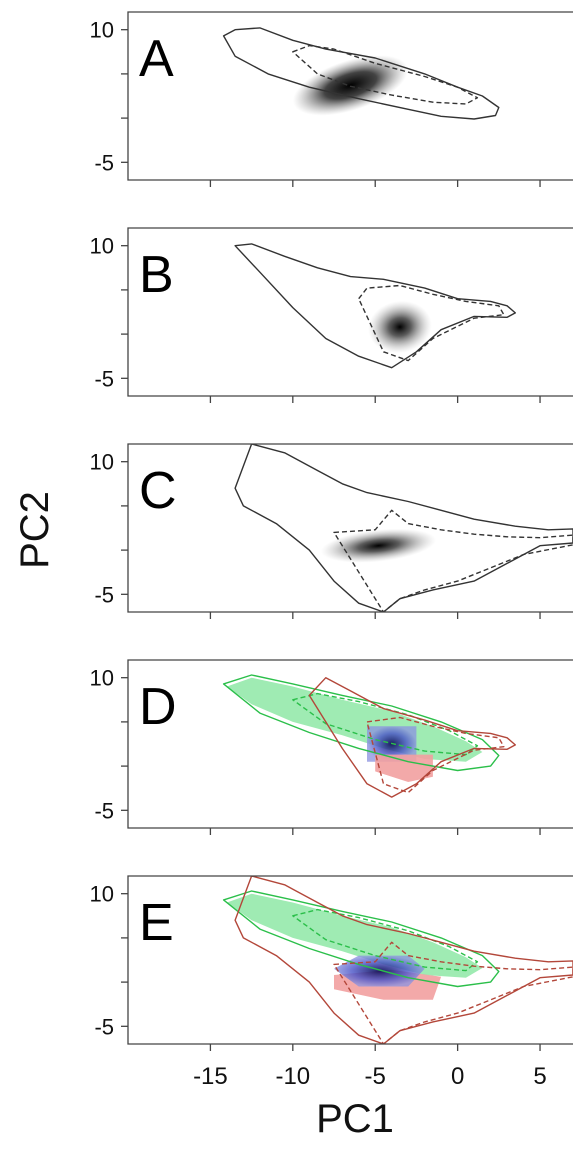  I want to click on panel-B: 10 -5 B, so click(331, 315).